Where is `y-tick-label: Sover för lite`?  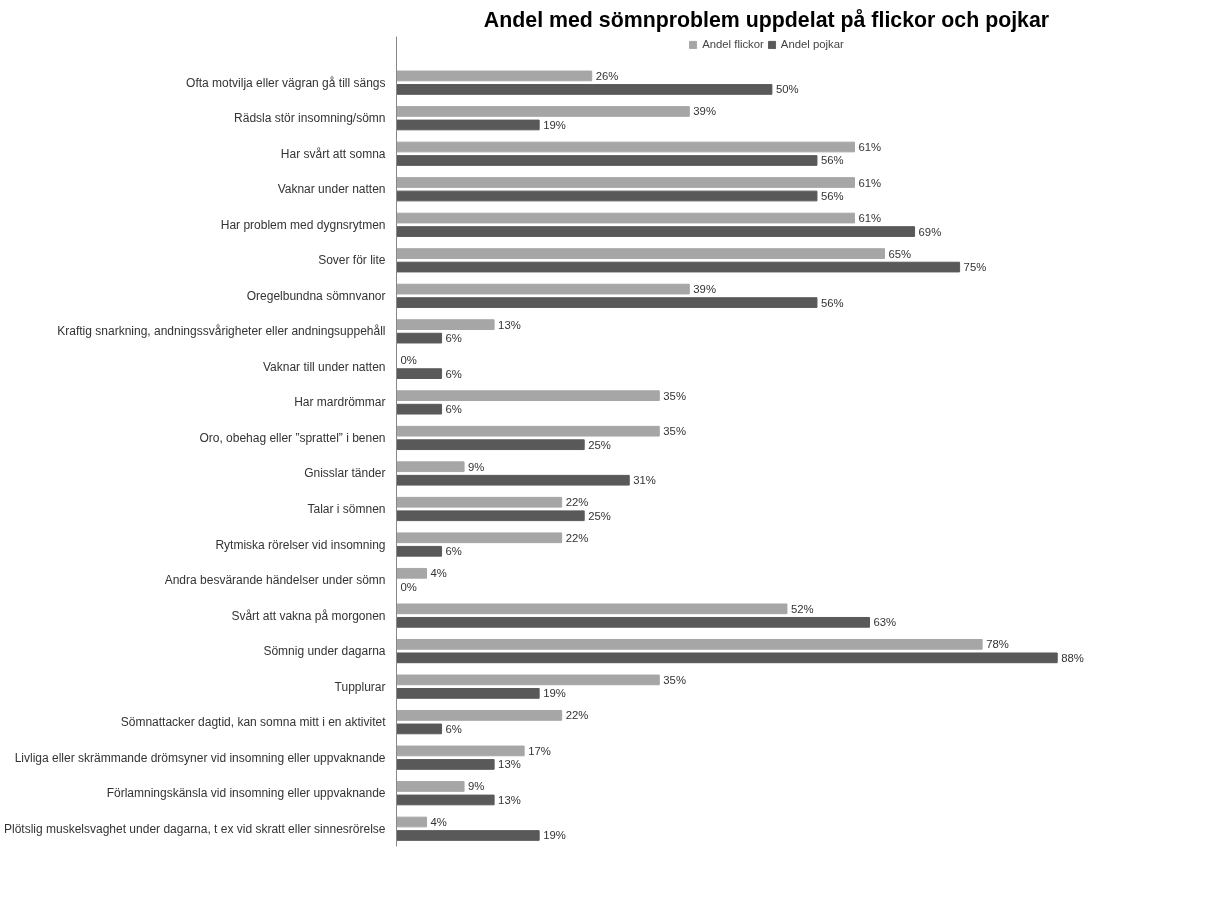 y-tick-label: Sover för lite is located at coordinates (352, 260).